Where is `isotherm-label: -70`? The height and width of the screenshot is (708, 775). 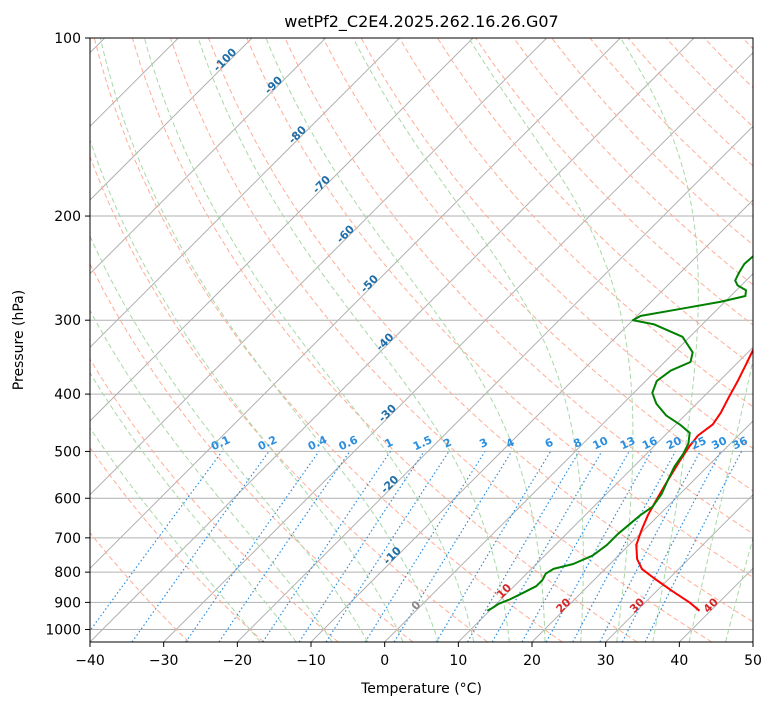
isotherm-label: -70 is located at coordinates (321, 184).